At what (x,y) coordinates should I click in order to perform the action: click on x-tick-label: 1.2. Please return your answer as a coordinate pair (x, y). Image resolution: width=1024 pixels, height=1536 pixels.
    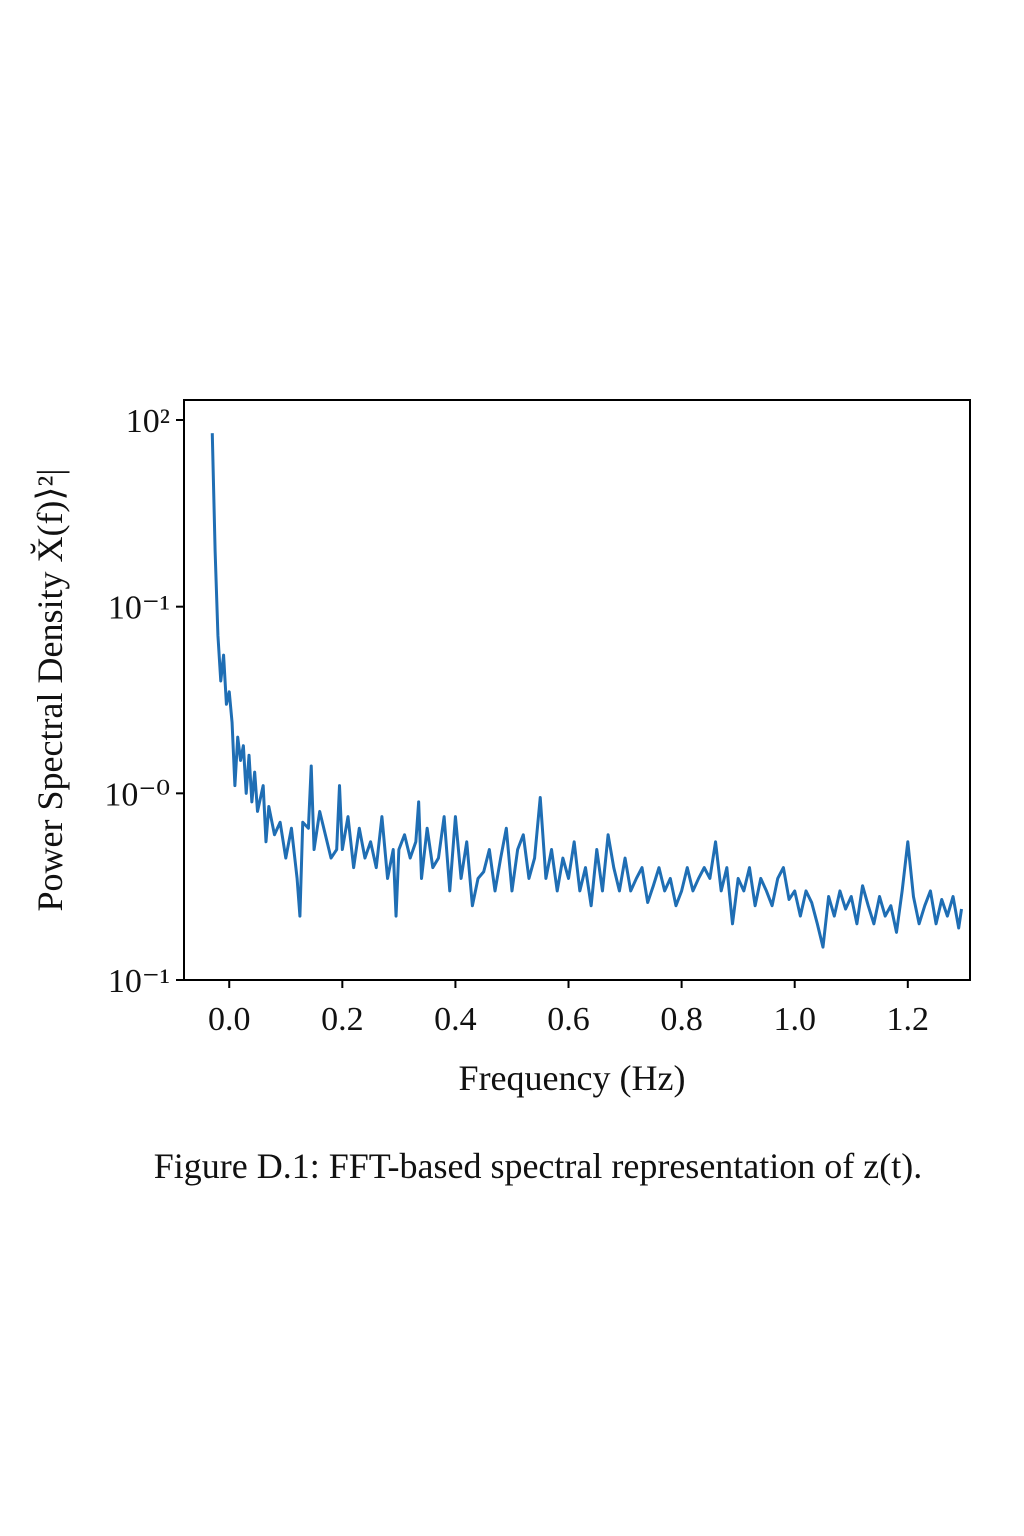
    Looking at the image, I should click on (908, 1019).